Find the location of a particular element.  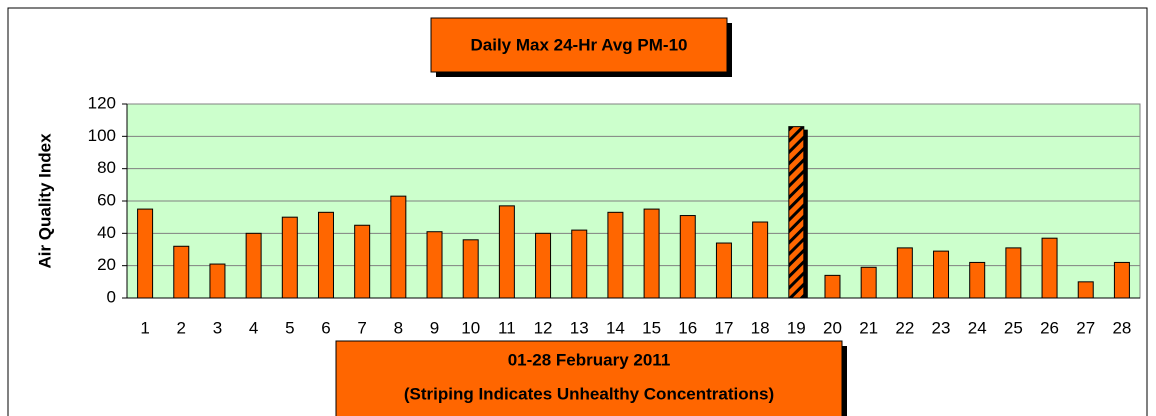

x-tick-label: 1 is located at coordinates (144, 327).